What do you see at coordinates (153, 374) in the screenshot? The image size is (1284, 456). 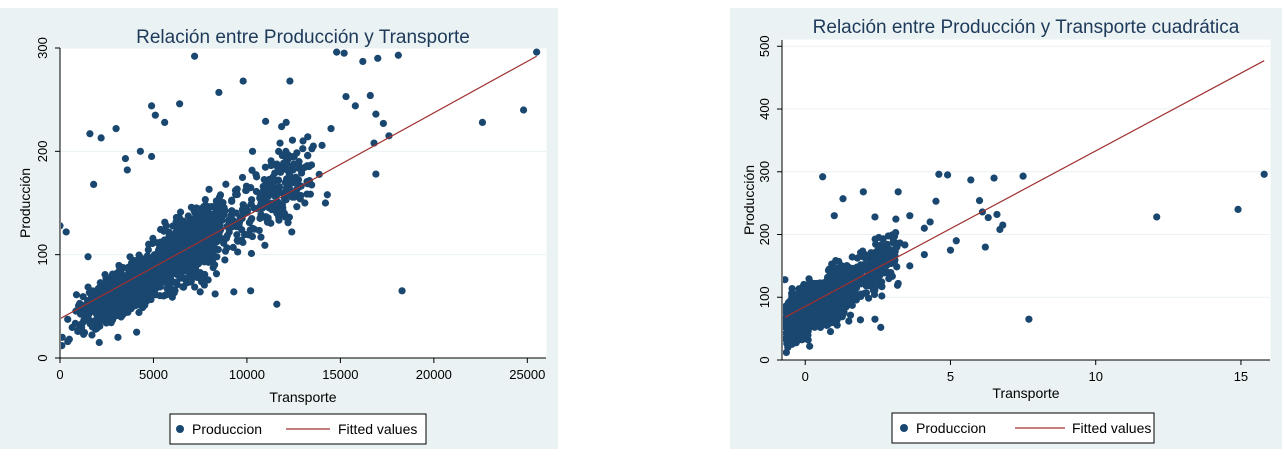 I see `x-tick-label: 5000` at bounding box center [153, 374].